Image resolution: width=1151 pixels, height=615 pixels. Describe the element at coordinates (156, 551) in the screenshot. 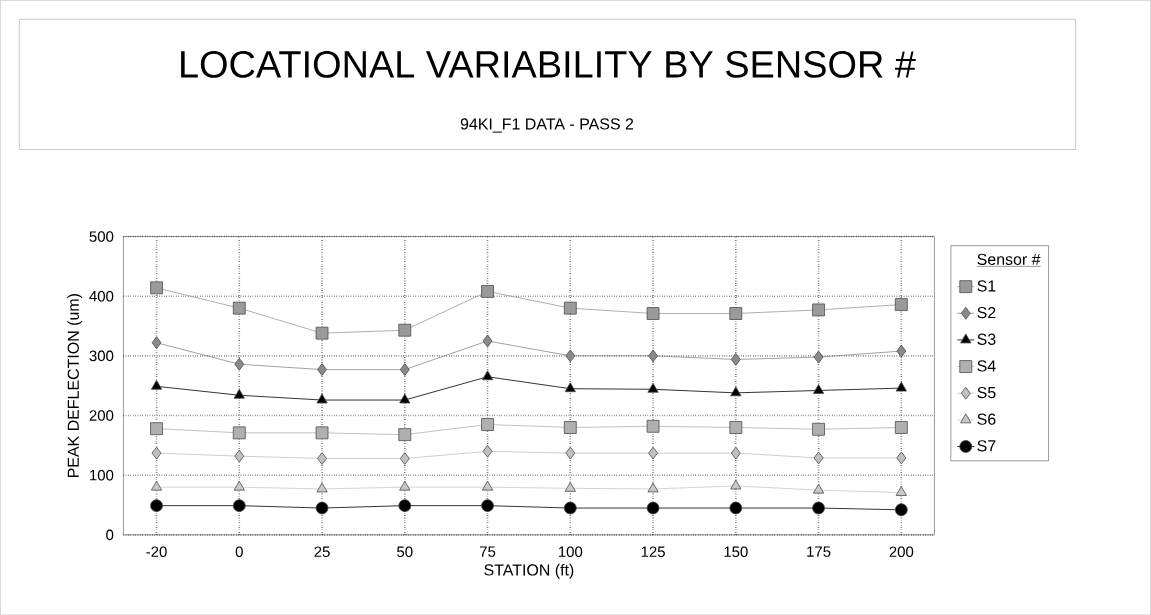

I see `x-tick-label: -20` at that location.